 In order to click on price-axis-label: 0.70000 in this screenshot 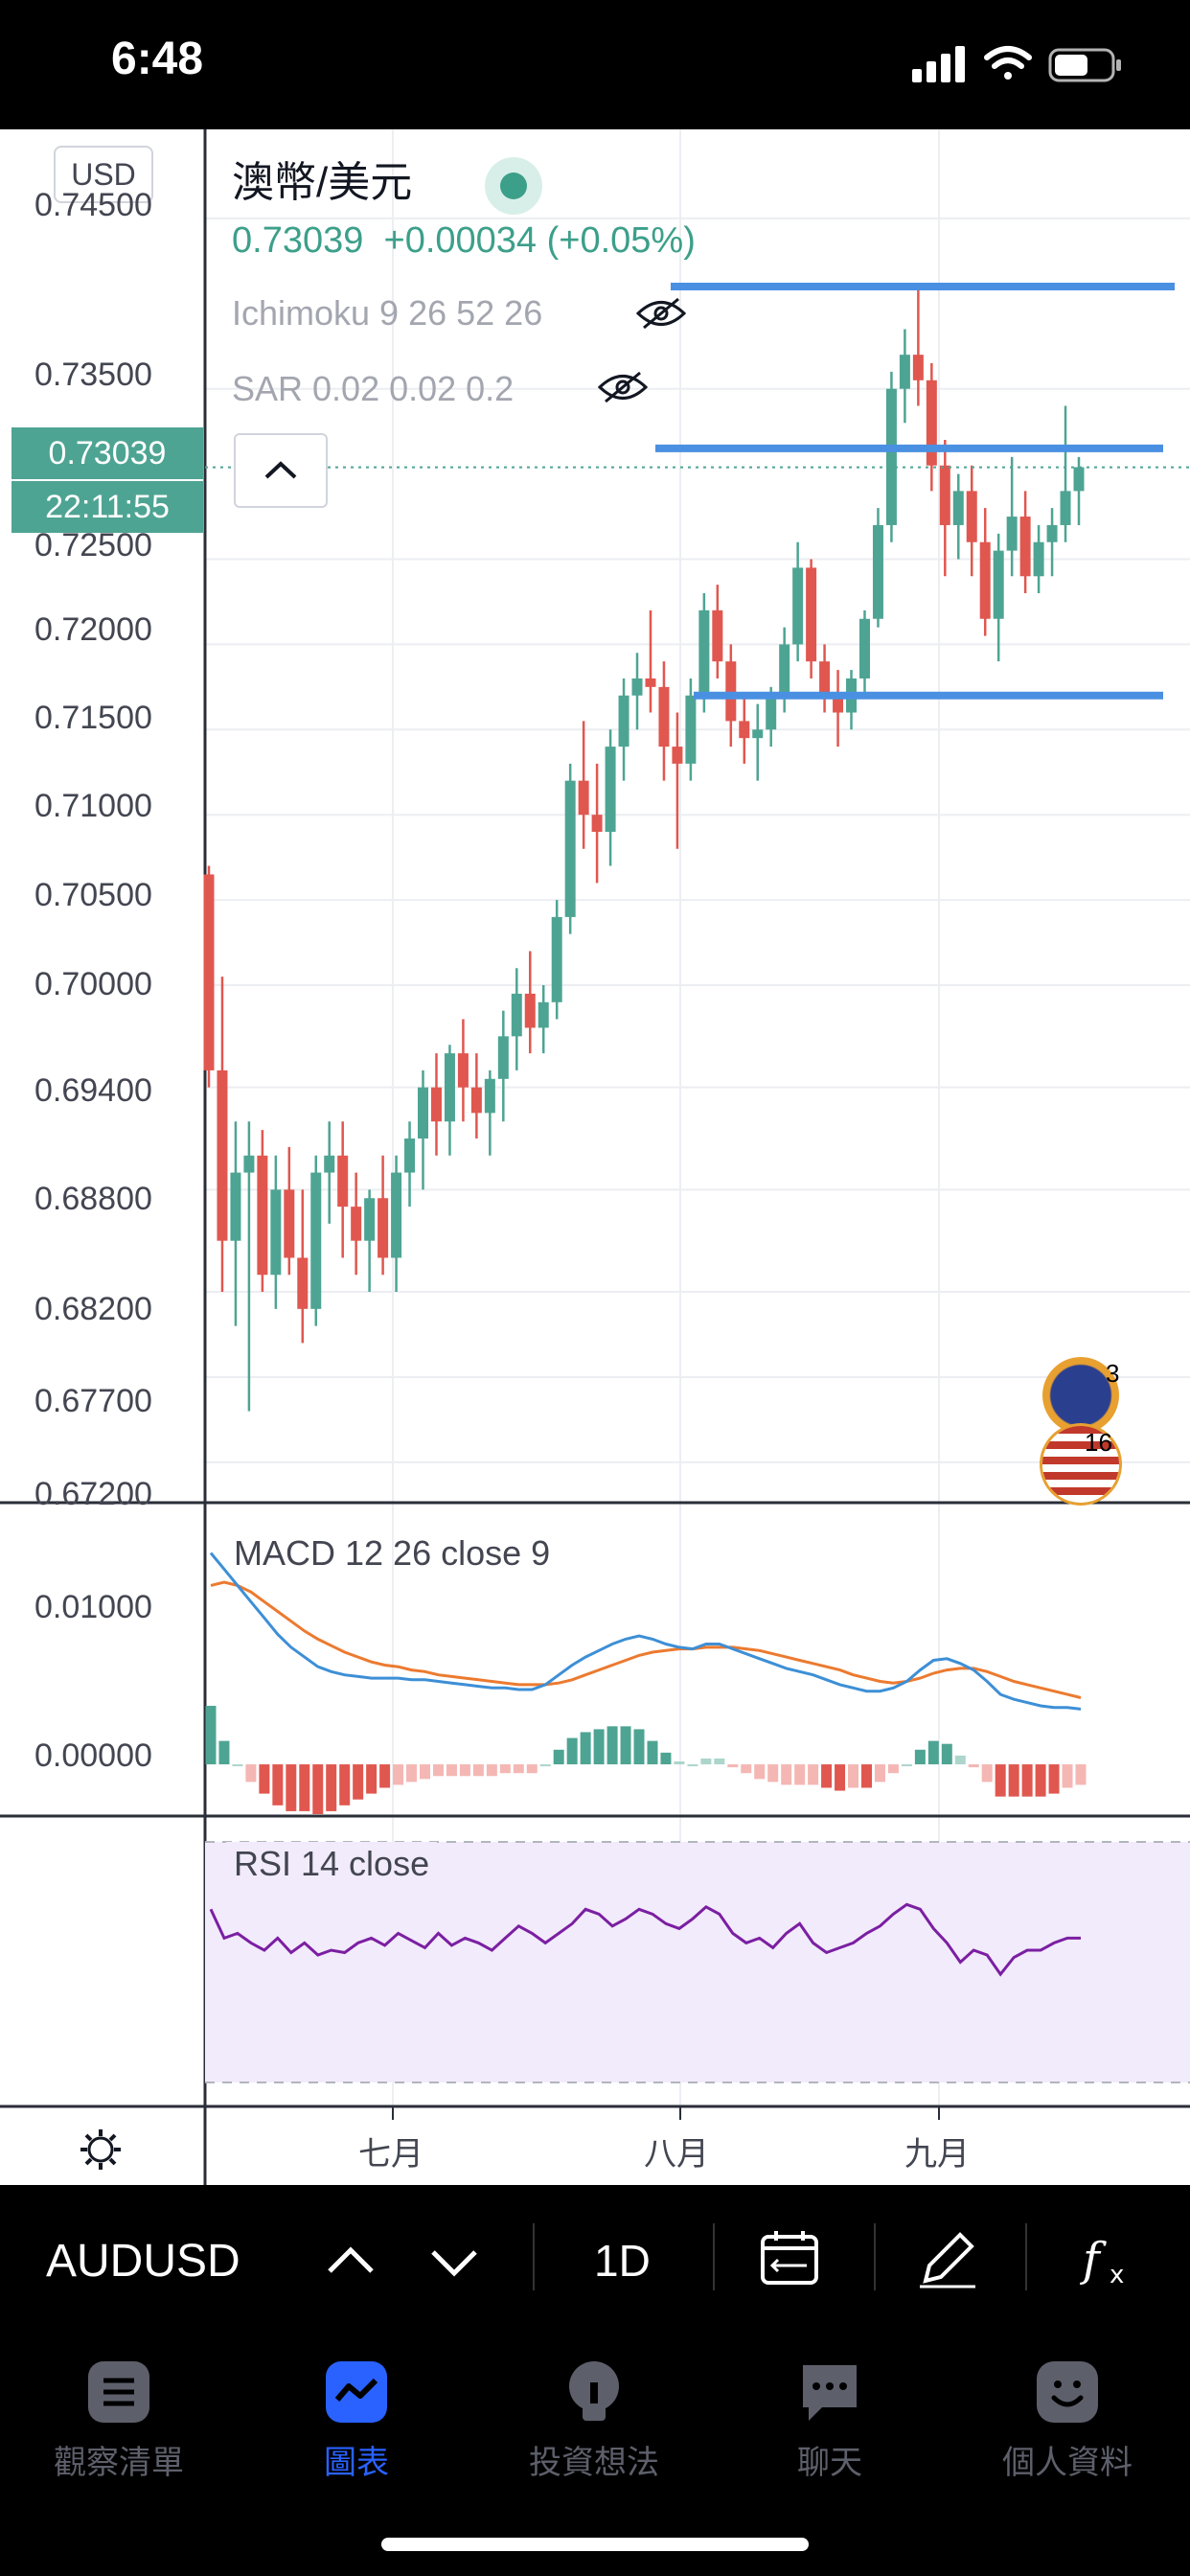, I will do `click(93, 984)`.